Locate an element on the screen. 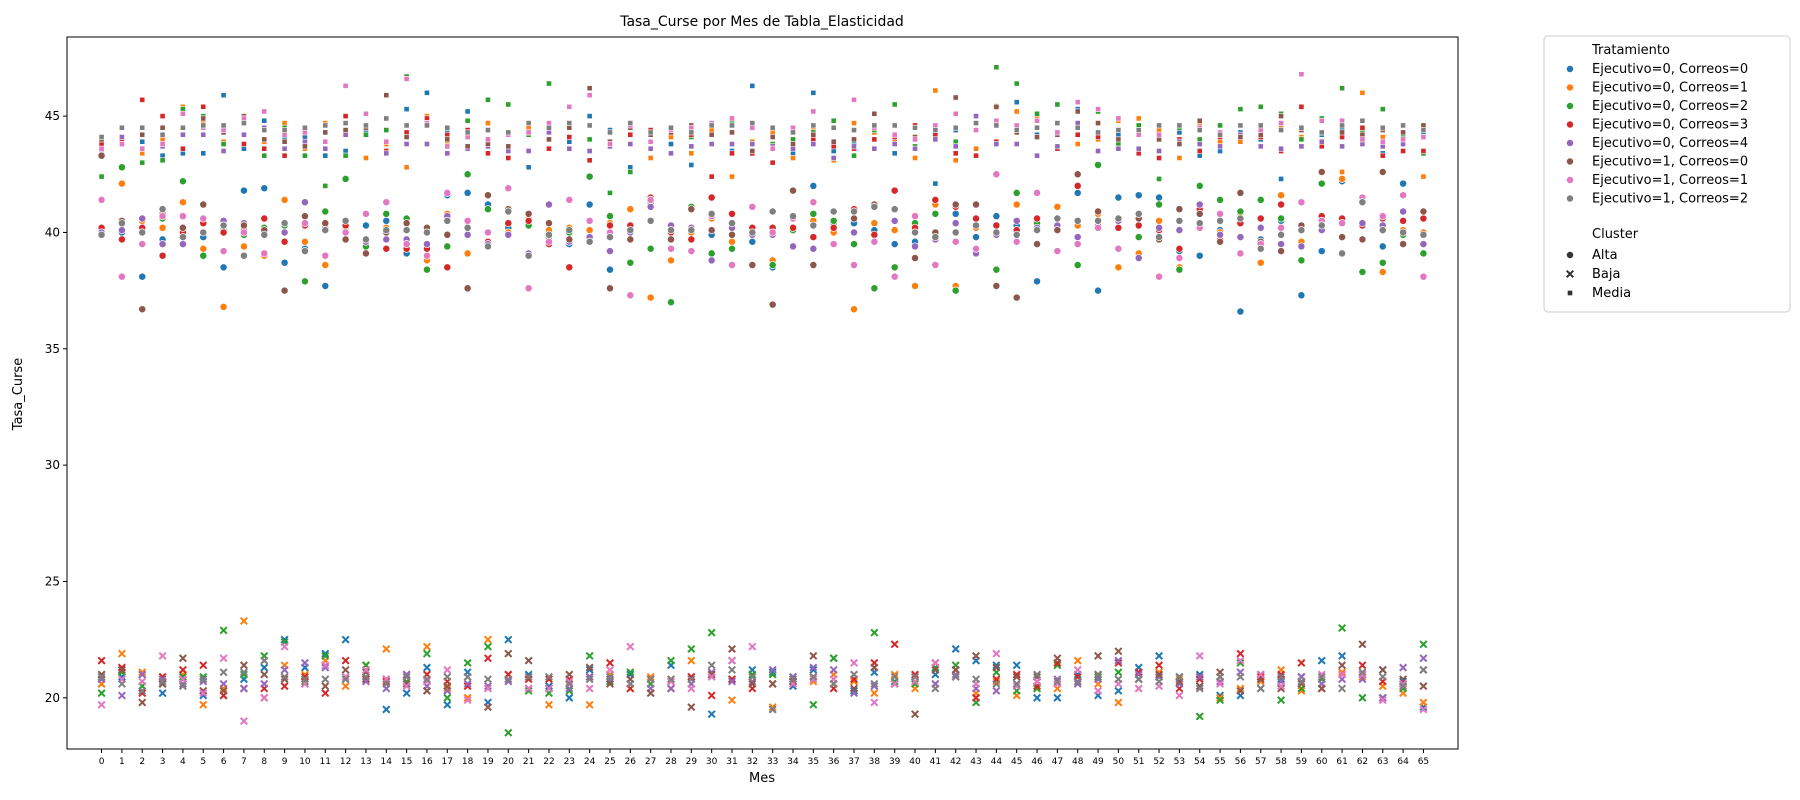 This screenshot has height=800, width=1800. x-tick-label: 51 is located at coordinates (1138, 762).